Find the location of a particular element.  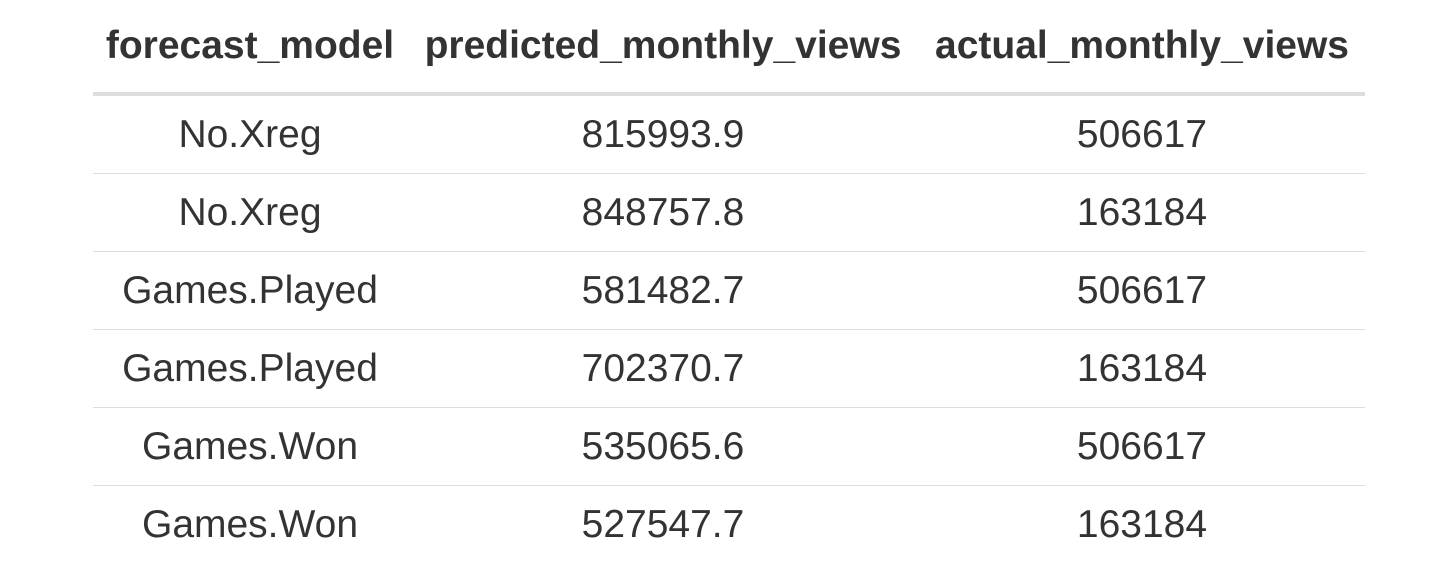

cell-predicted-monthly-views: 581482.7 is located at coordinates (663, 291).